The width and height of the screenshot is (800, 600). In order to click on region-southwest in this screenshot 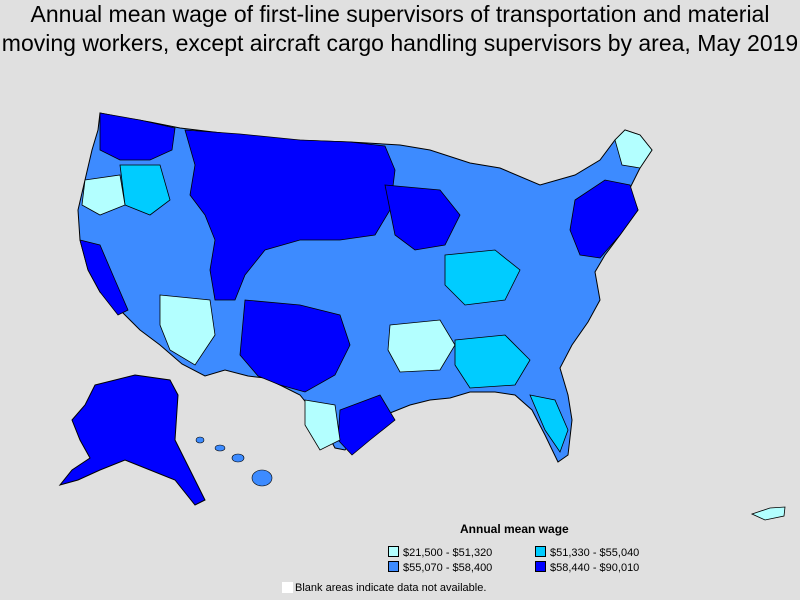, I will do `click(295, 346)`.